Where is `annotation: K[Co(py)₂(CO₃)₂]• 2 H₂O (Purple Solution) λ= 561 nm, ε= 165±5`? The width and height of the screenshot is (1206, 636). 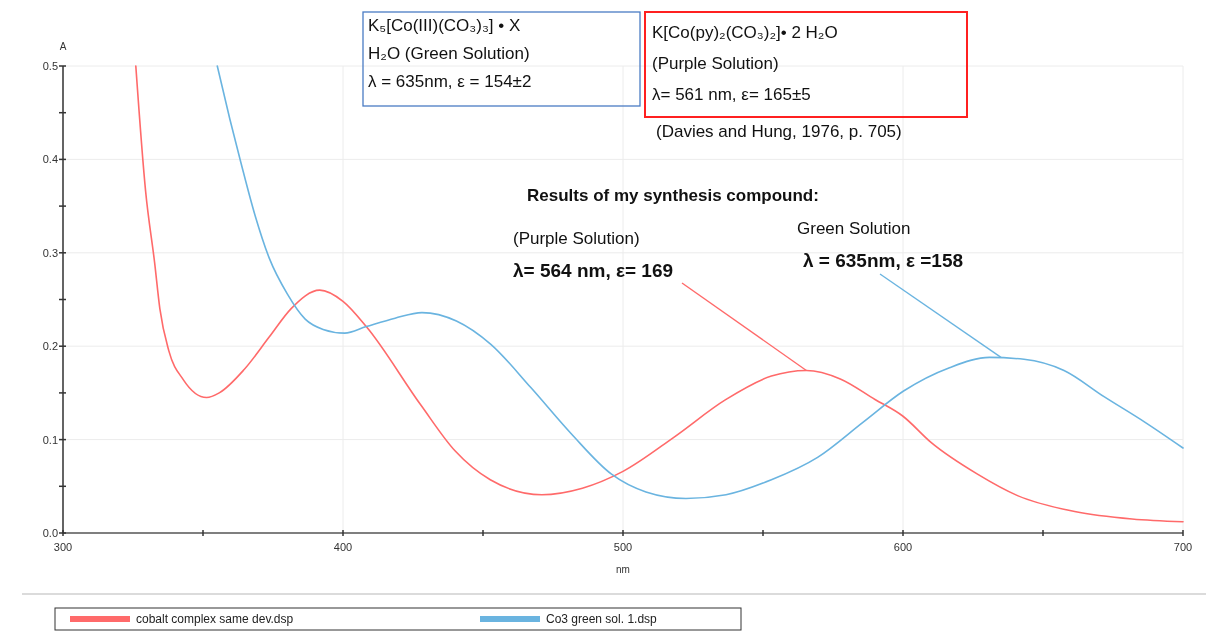 annotation: K[Co(py)₂(CO₃)₂]• 2 H₂O (Purple Solution) λ= 561 nm, ε= 165±5 is located at coordinates (745, 64).